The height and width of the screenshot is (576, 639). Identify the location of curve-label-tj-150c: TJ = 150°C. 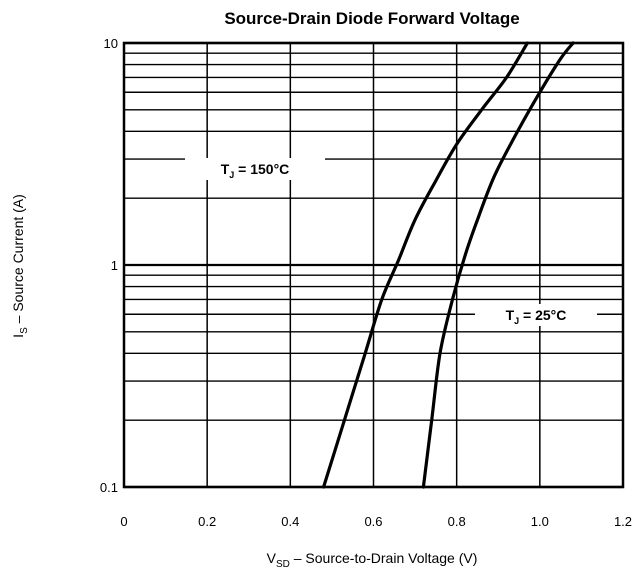
(255, 170).